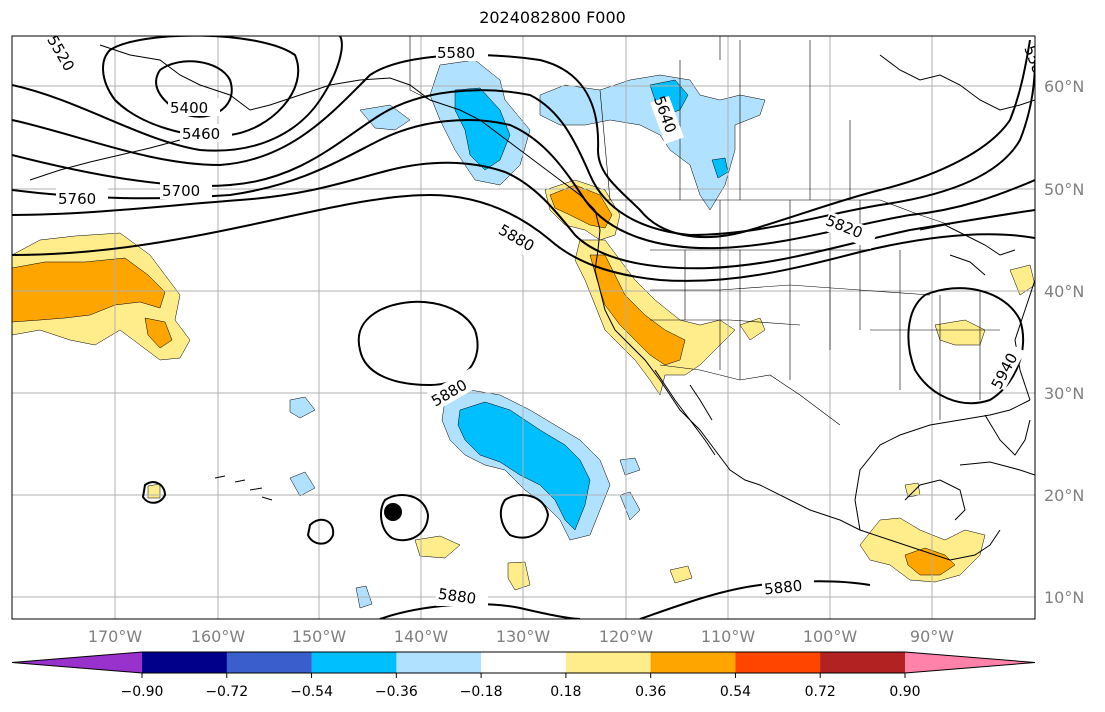 Image resolution: width=1105 pixels, height=712 pixels. Describe the element at coordinates (218, 636) in the screenshot. I see `lon-label-160w: 160°W` at that location.